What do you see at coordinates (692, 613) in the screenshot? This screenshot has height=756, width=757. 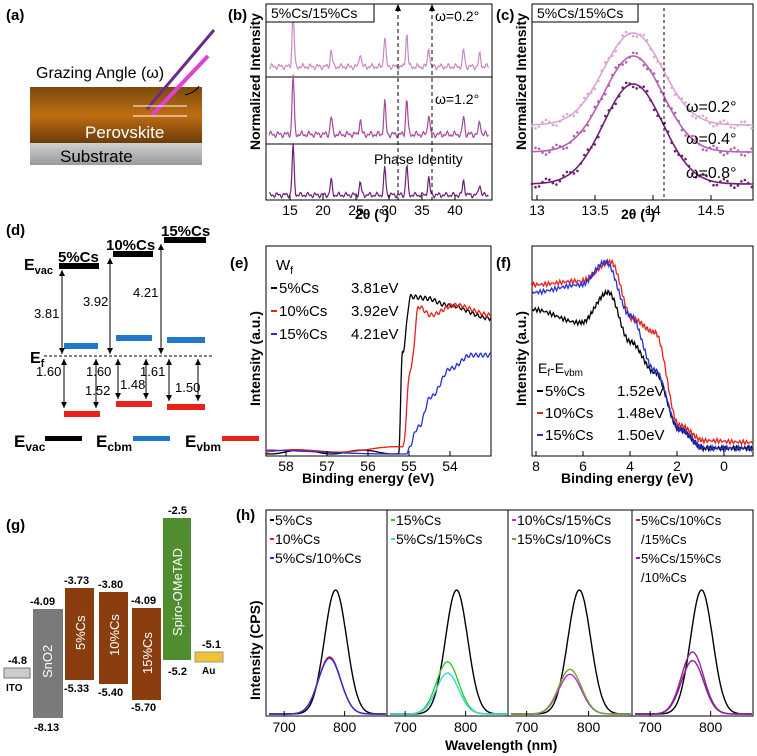 I see `pl-subpanel-frame` at bounding box center [692, 613].